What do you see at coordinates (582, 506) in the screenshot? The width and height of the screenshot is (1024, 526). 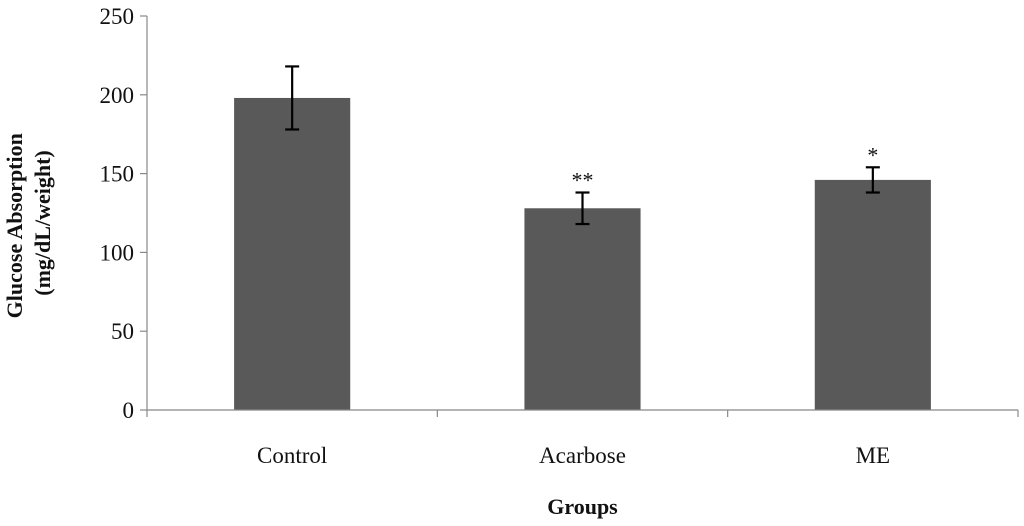 I see `x-axis-title: Groups` at bounding box center [582, 506].